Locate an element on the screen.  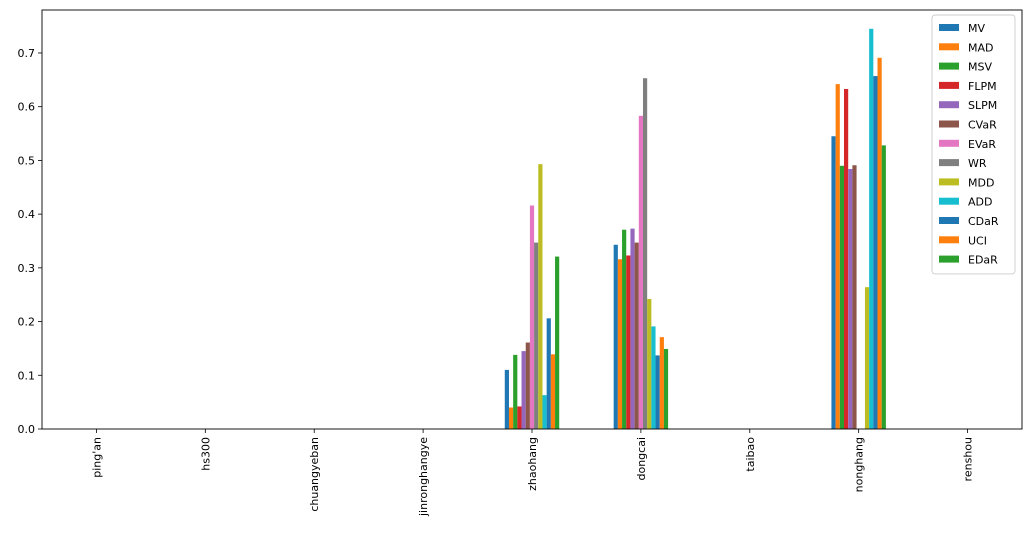
x-tick-label: dongcai is located at coordinates (641, 459).